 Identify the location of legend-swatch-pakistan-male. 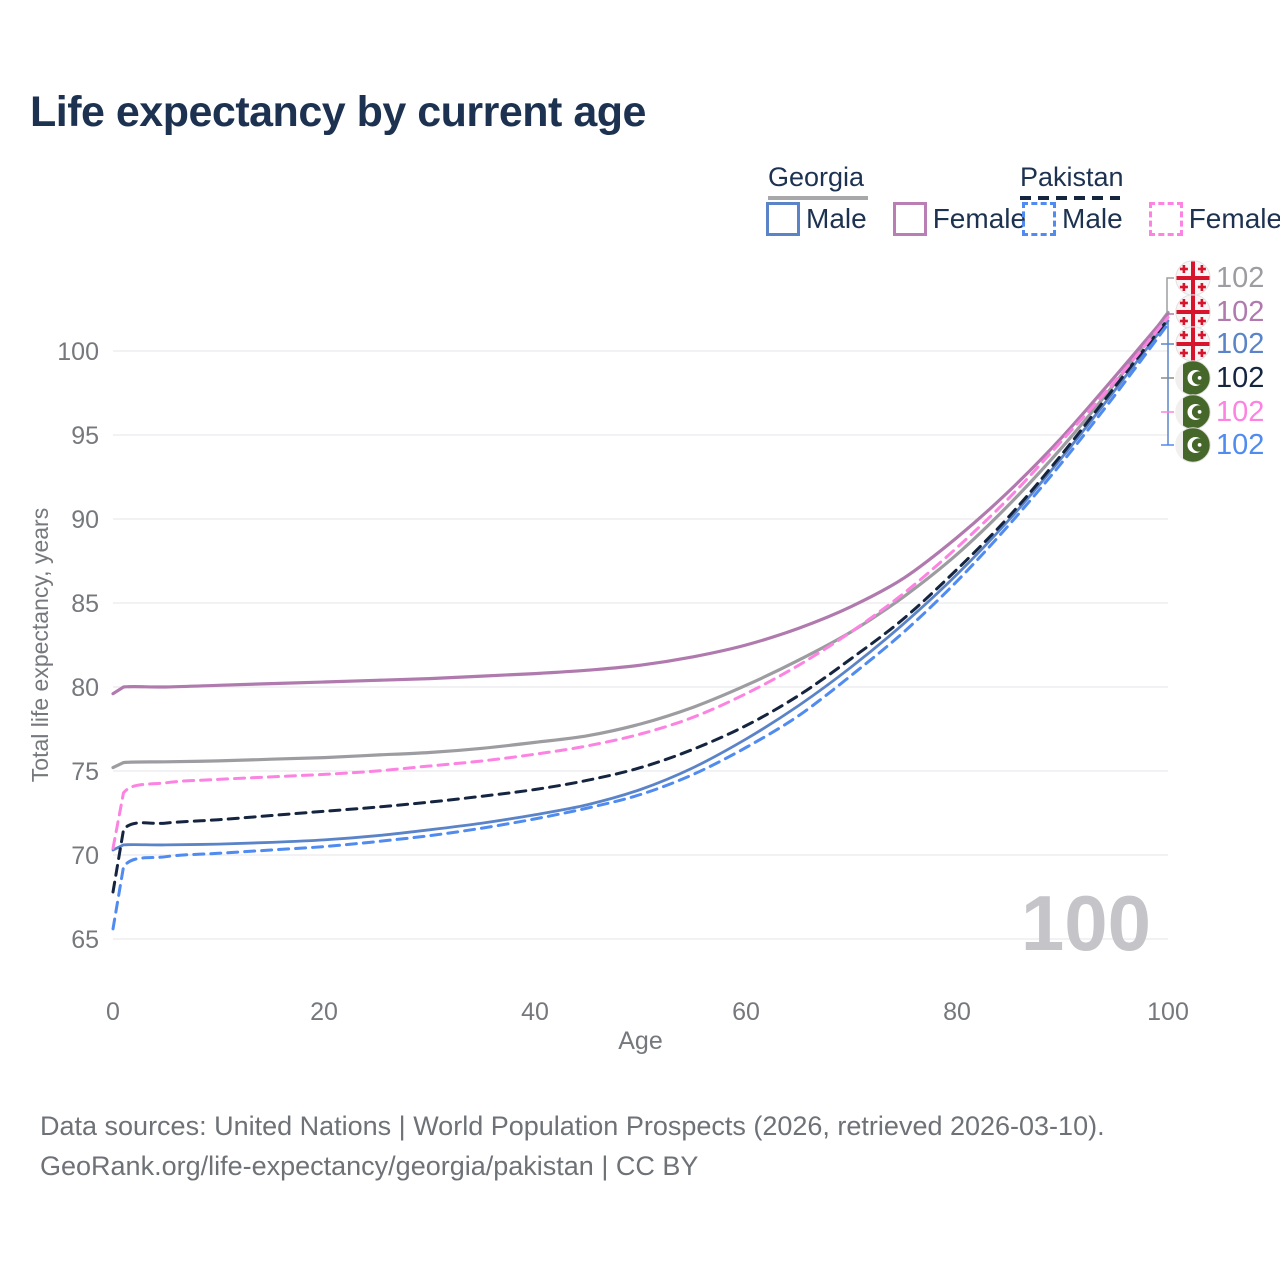
(1039, 219).